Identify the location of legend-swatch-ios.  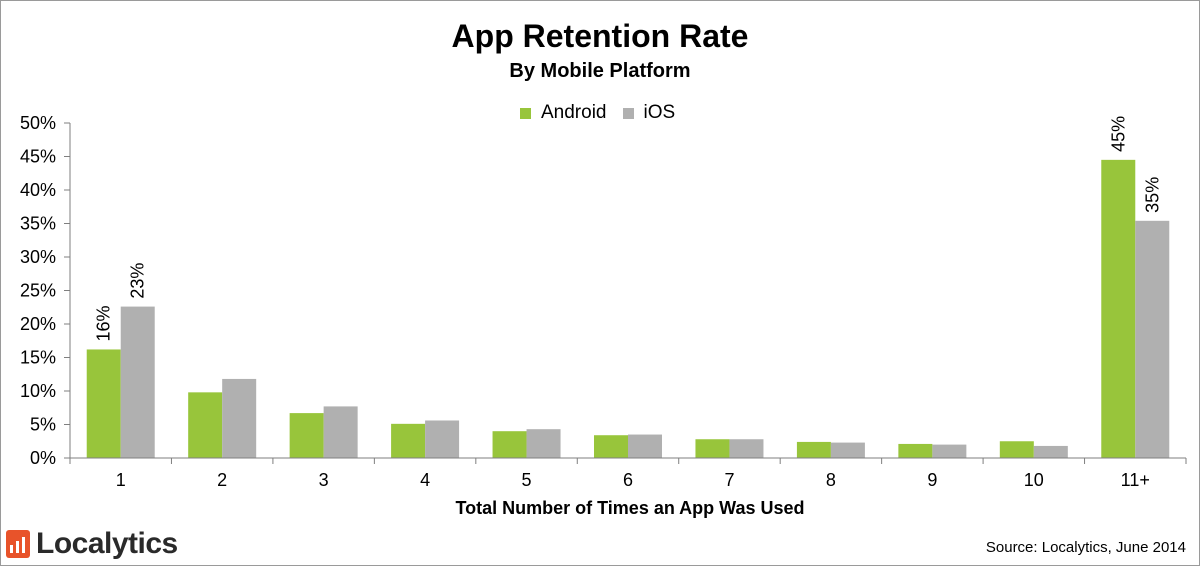
(628, 113).